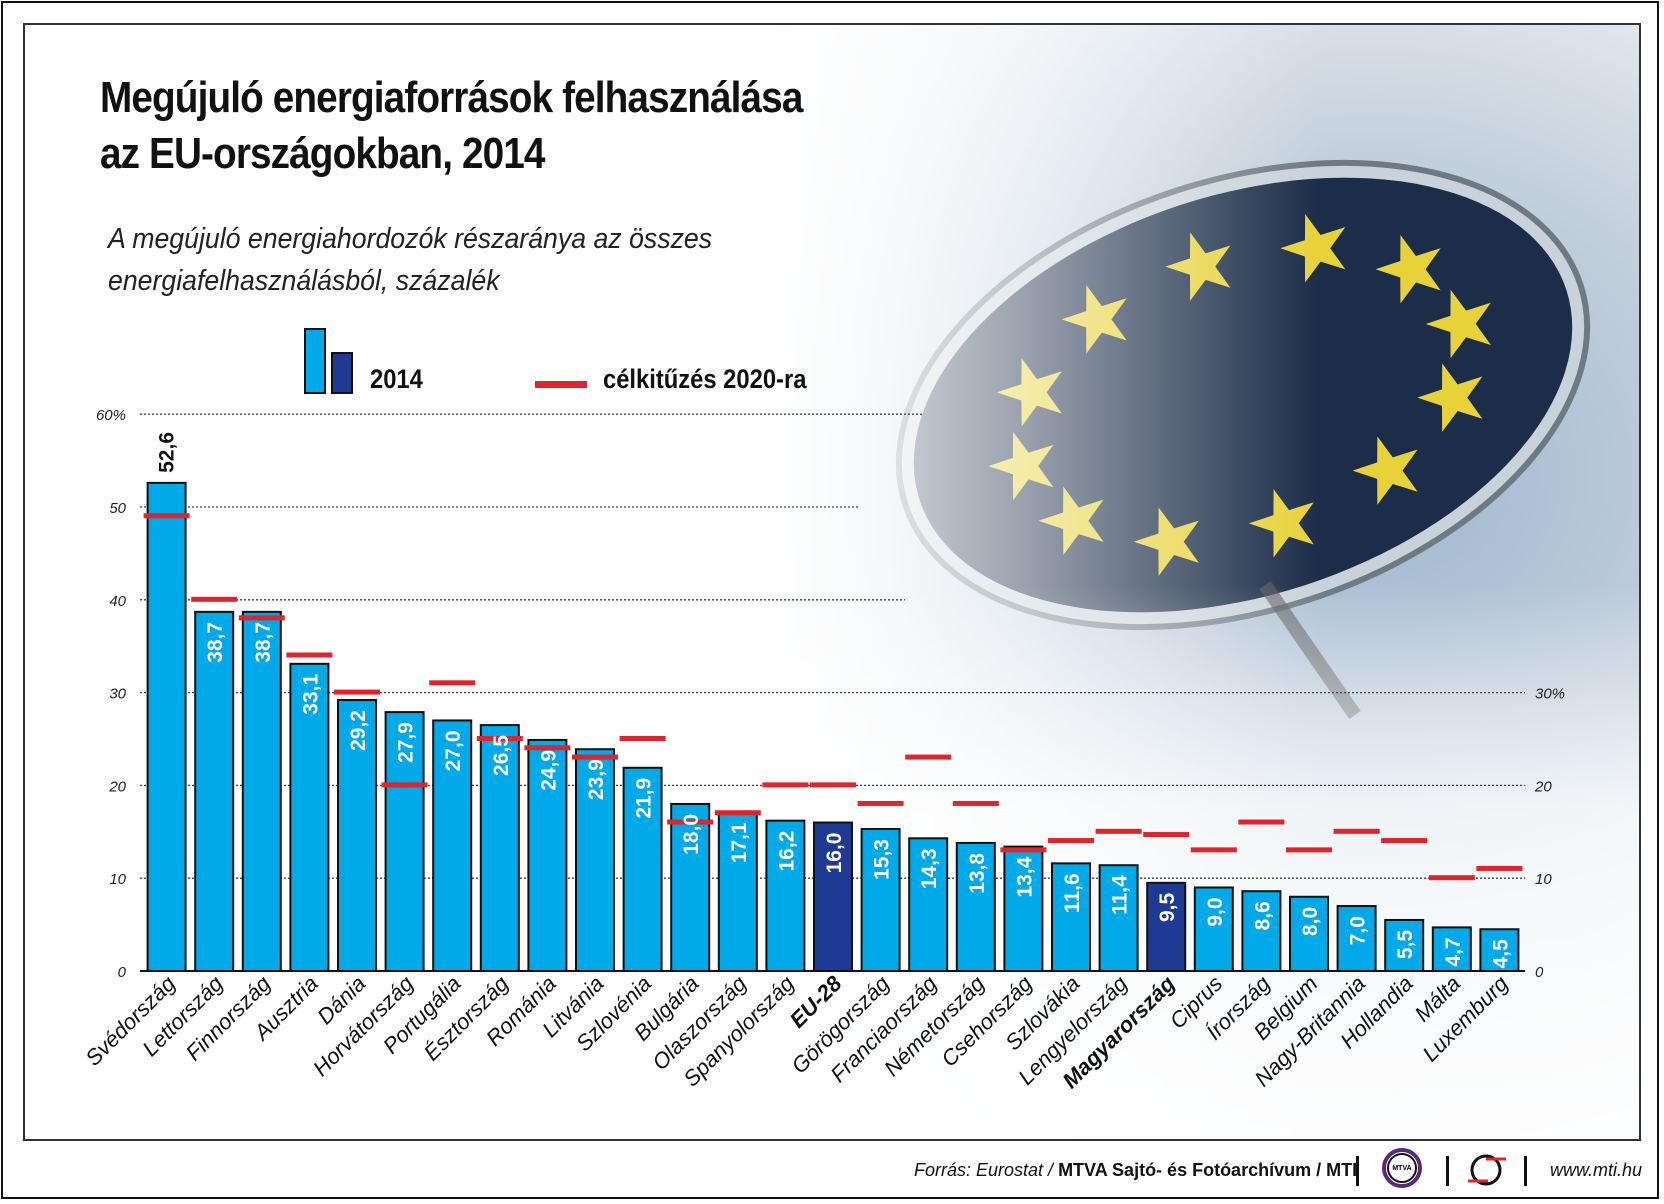 The height and width of the screenshot is (1204, 1664). I want to click on value-label: 52,6, so click(167, 452).